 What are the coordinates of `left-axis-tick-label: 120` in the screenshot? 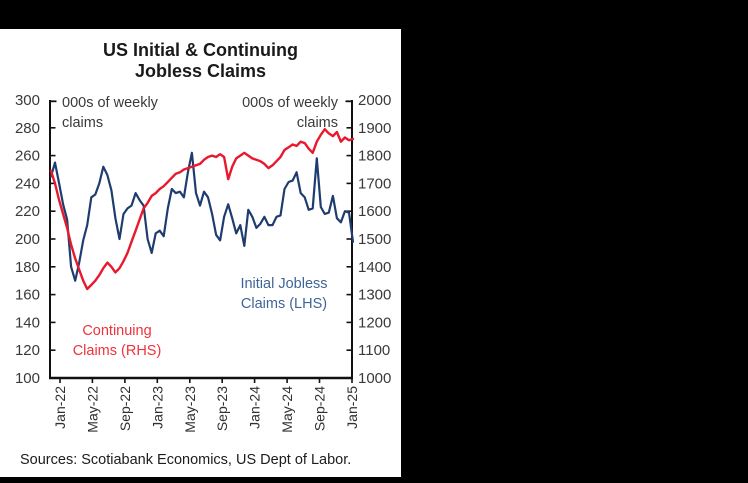 It's located at (27, 350).